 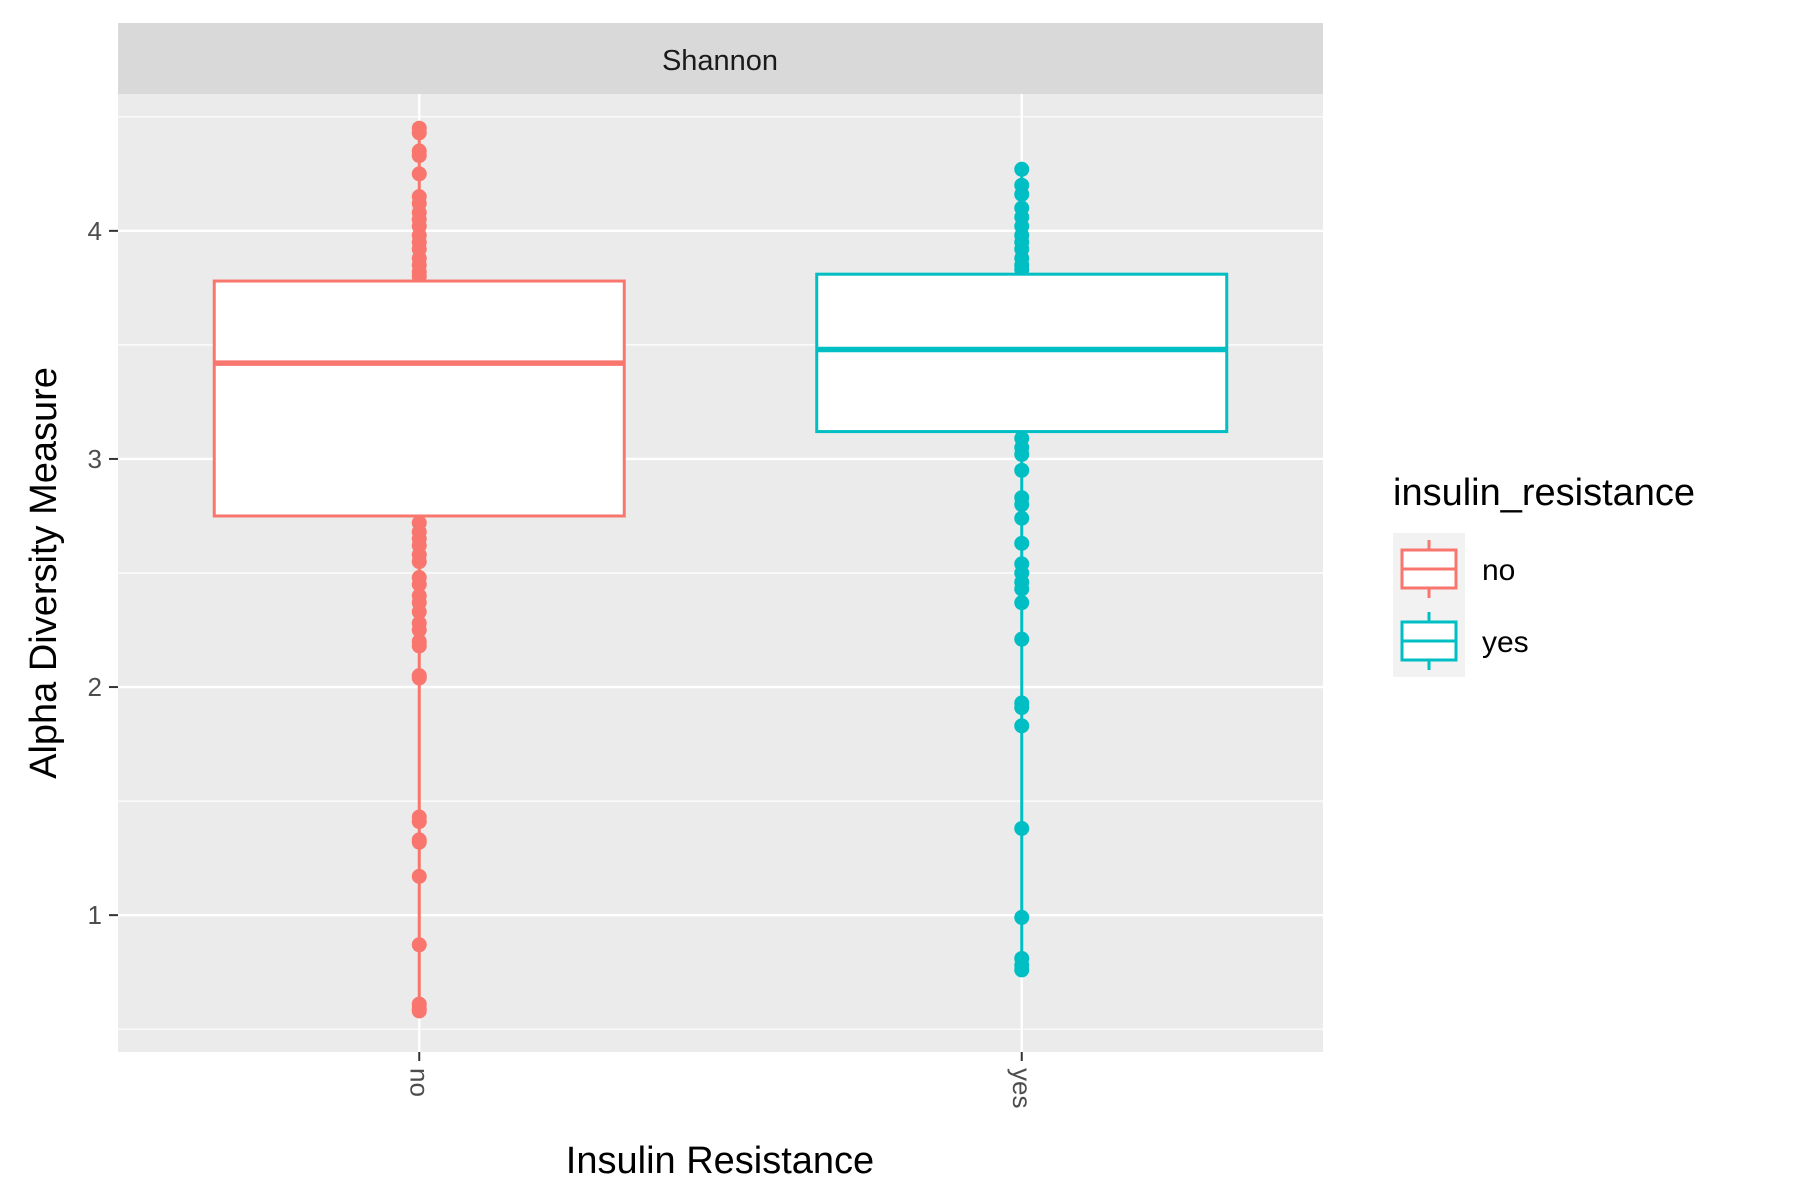 What do you see at coordinates (95, 687) in the screenshot?
I see `y-tick-label: 2` at bounding box center [95, 687].